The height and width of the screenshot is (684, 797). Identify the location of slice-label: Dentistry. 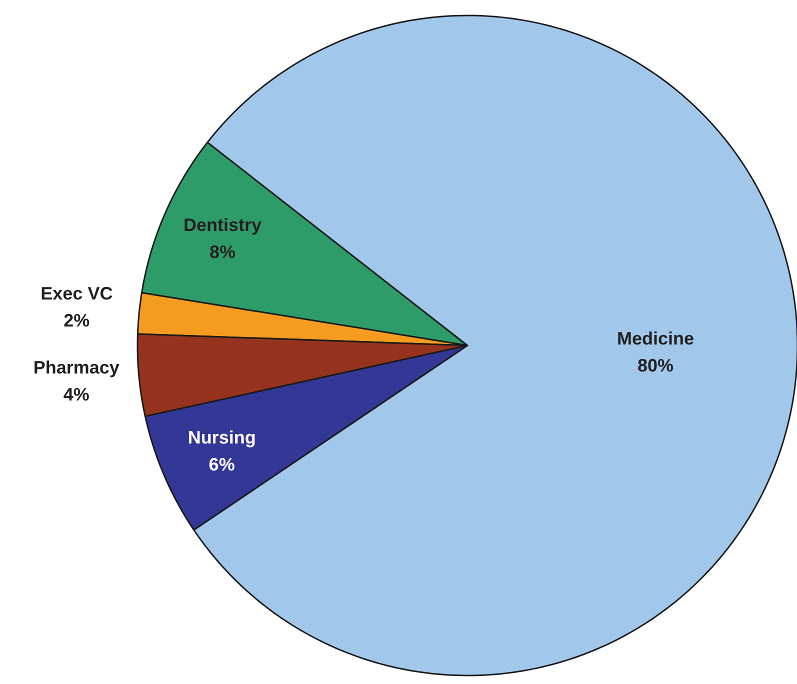
(223, 224).